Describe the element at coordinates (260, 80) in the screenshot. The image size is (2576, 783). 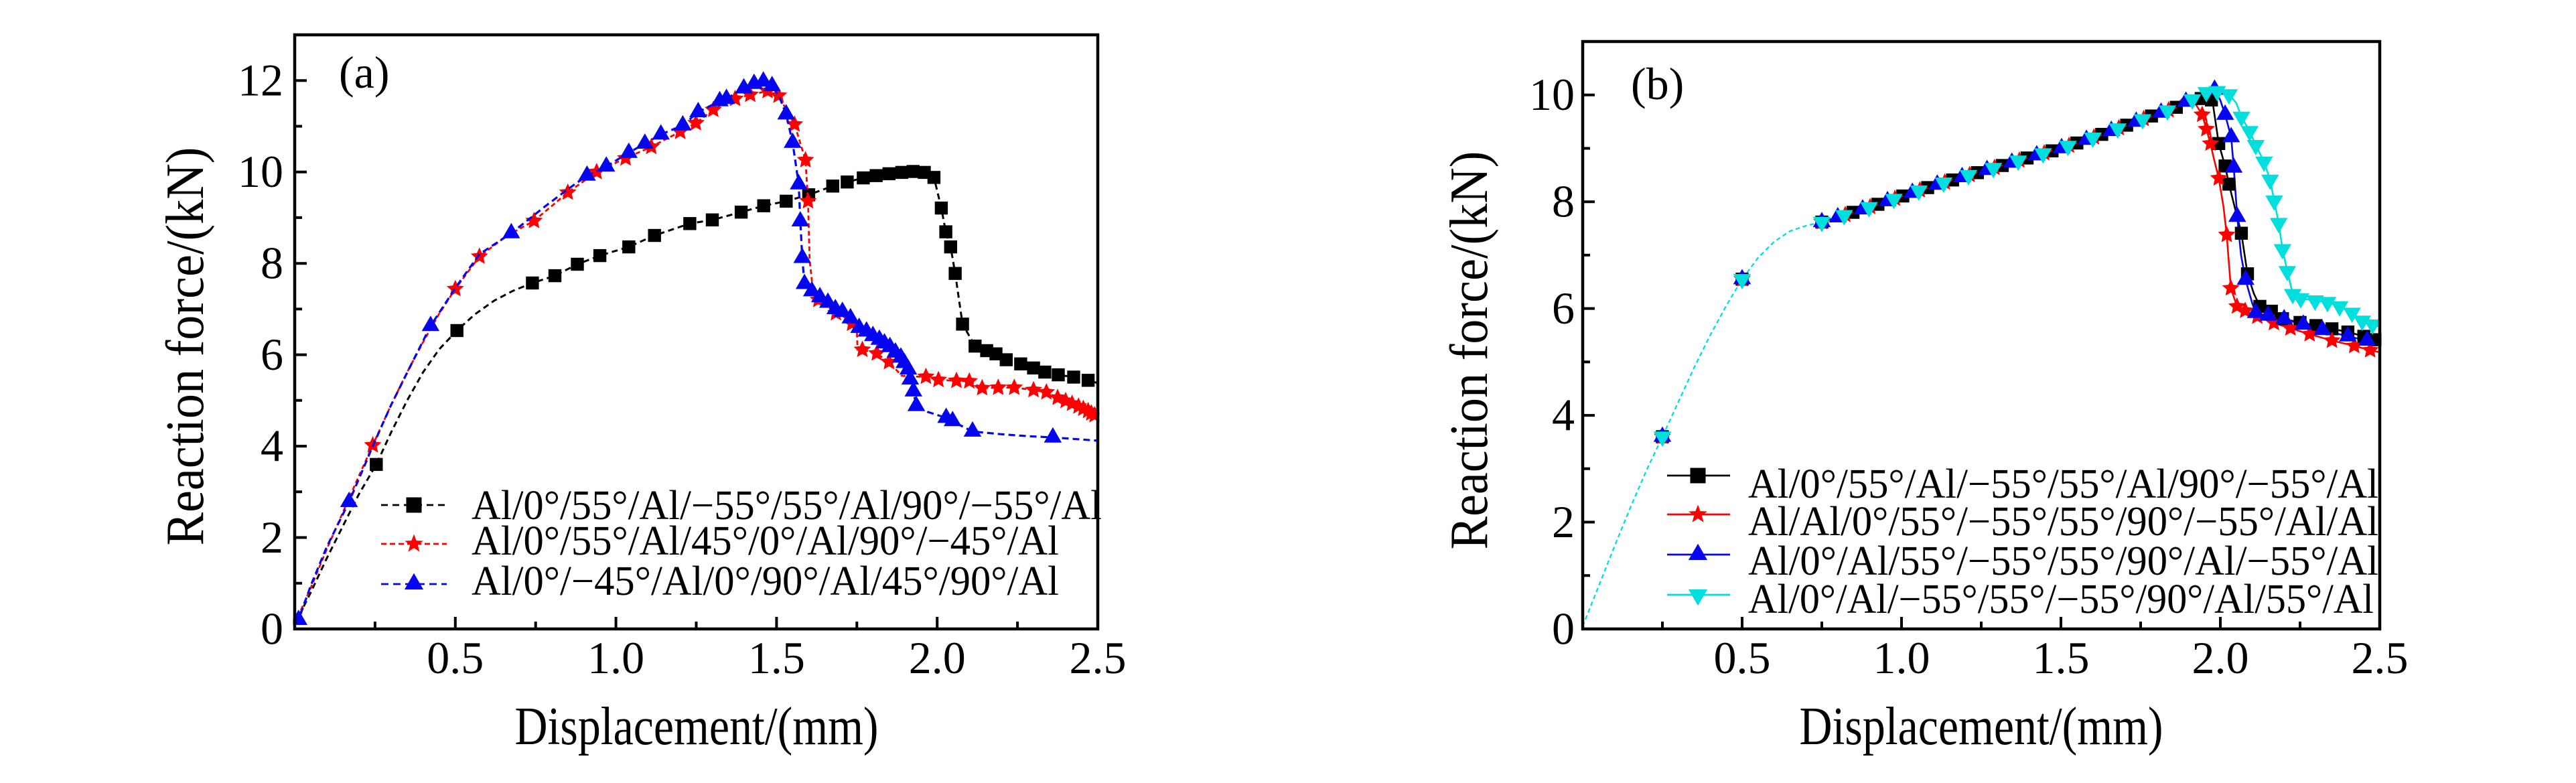
I see `svg-text: 12` at that location.